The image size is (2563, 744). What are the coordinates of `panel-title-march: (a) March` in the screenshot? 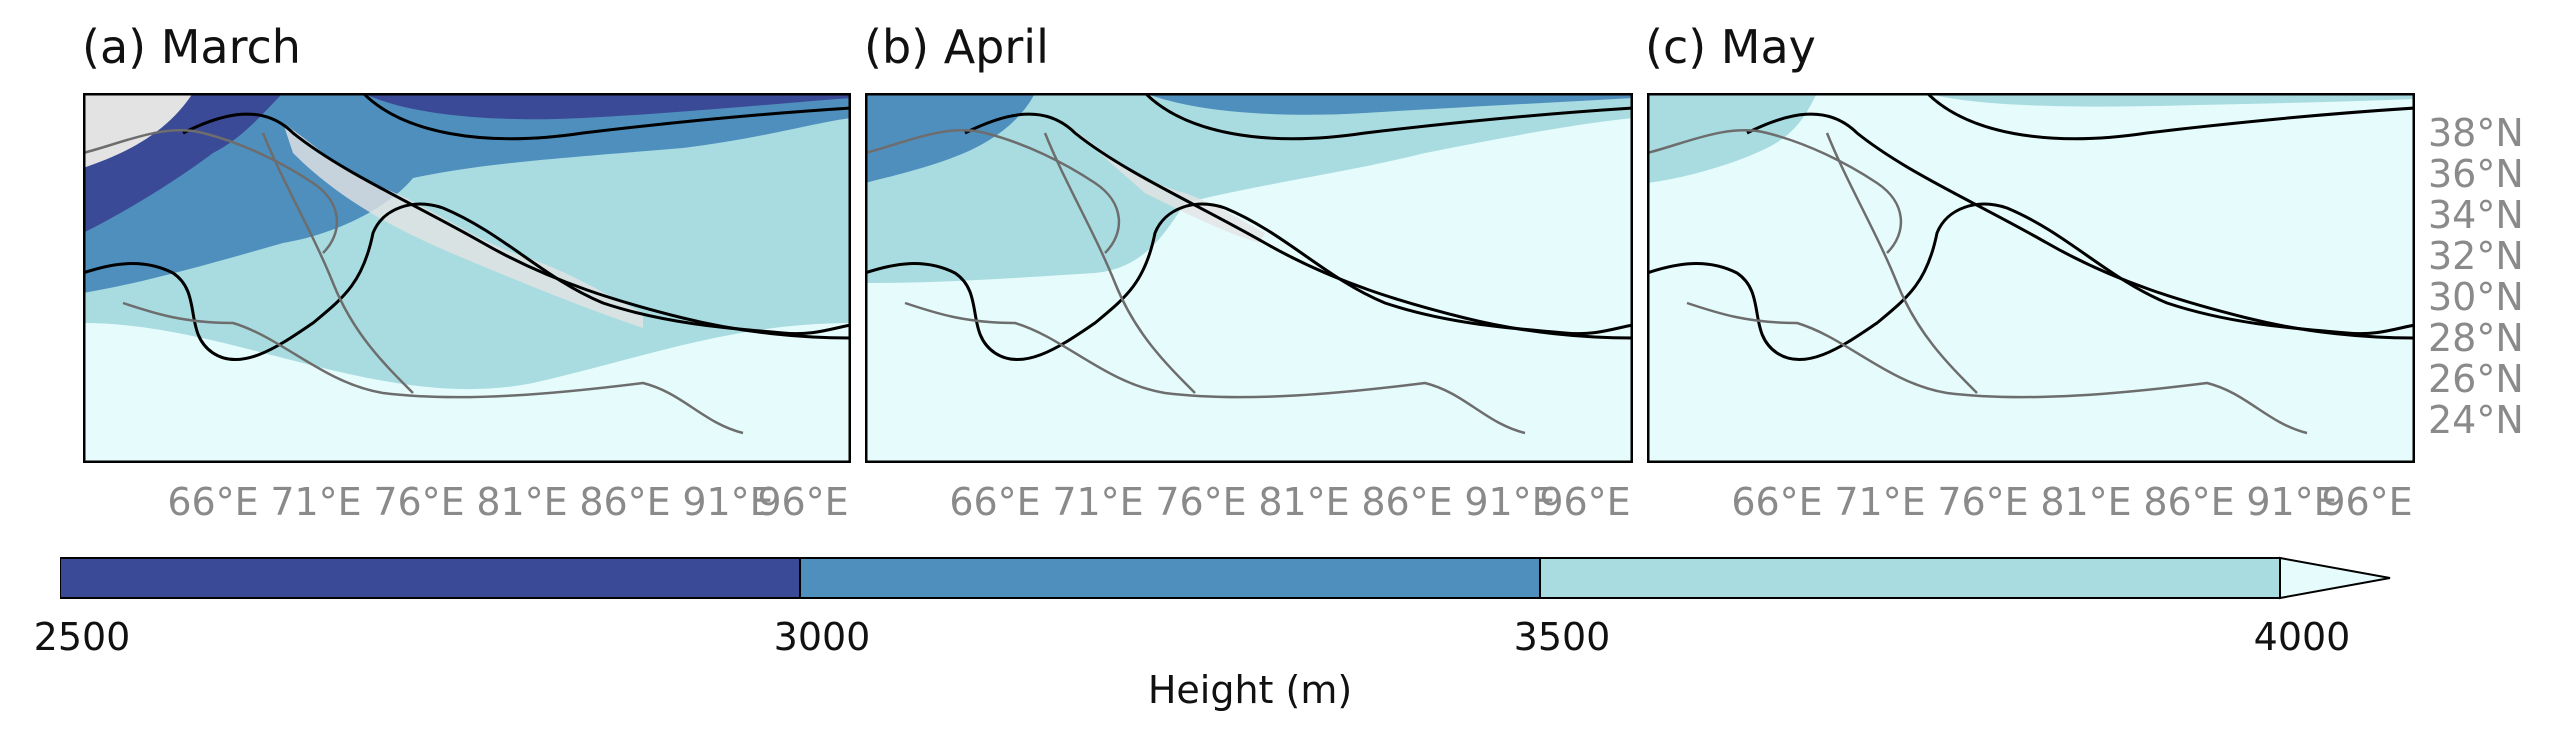 It's located at (191, 47).